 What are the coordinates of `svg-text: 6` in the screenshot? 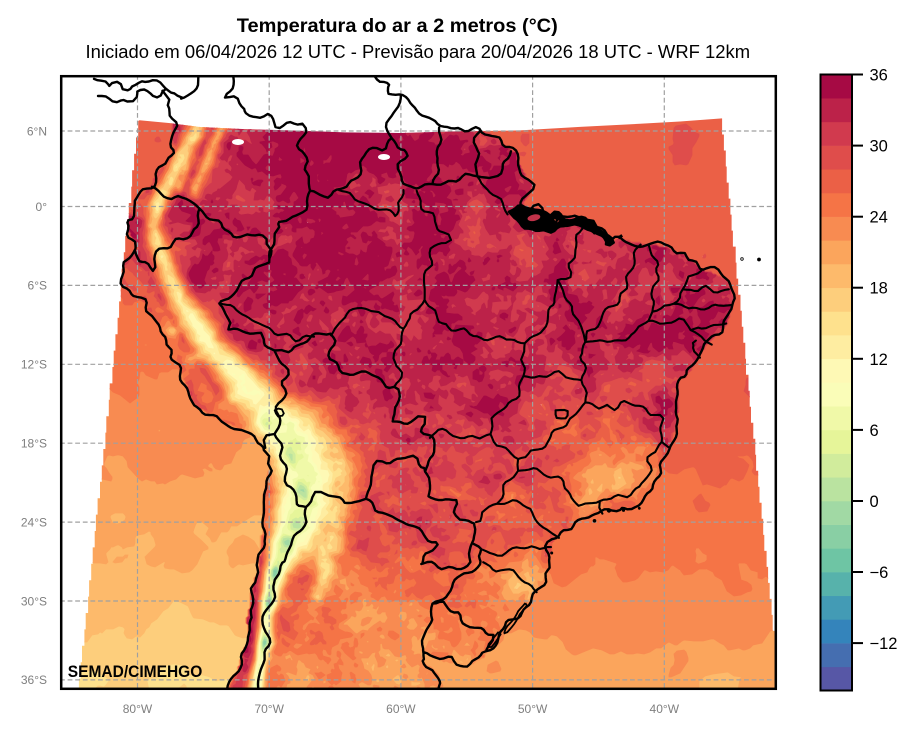 It's located at (874, 431).